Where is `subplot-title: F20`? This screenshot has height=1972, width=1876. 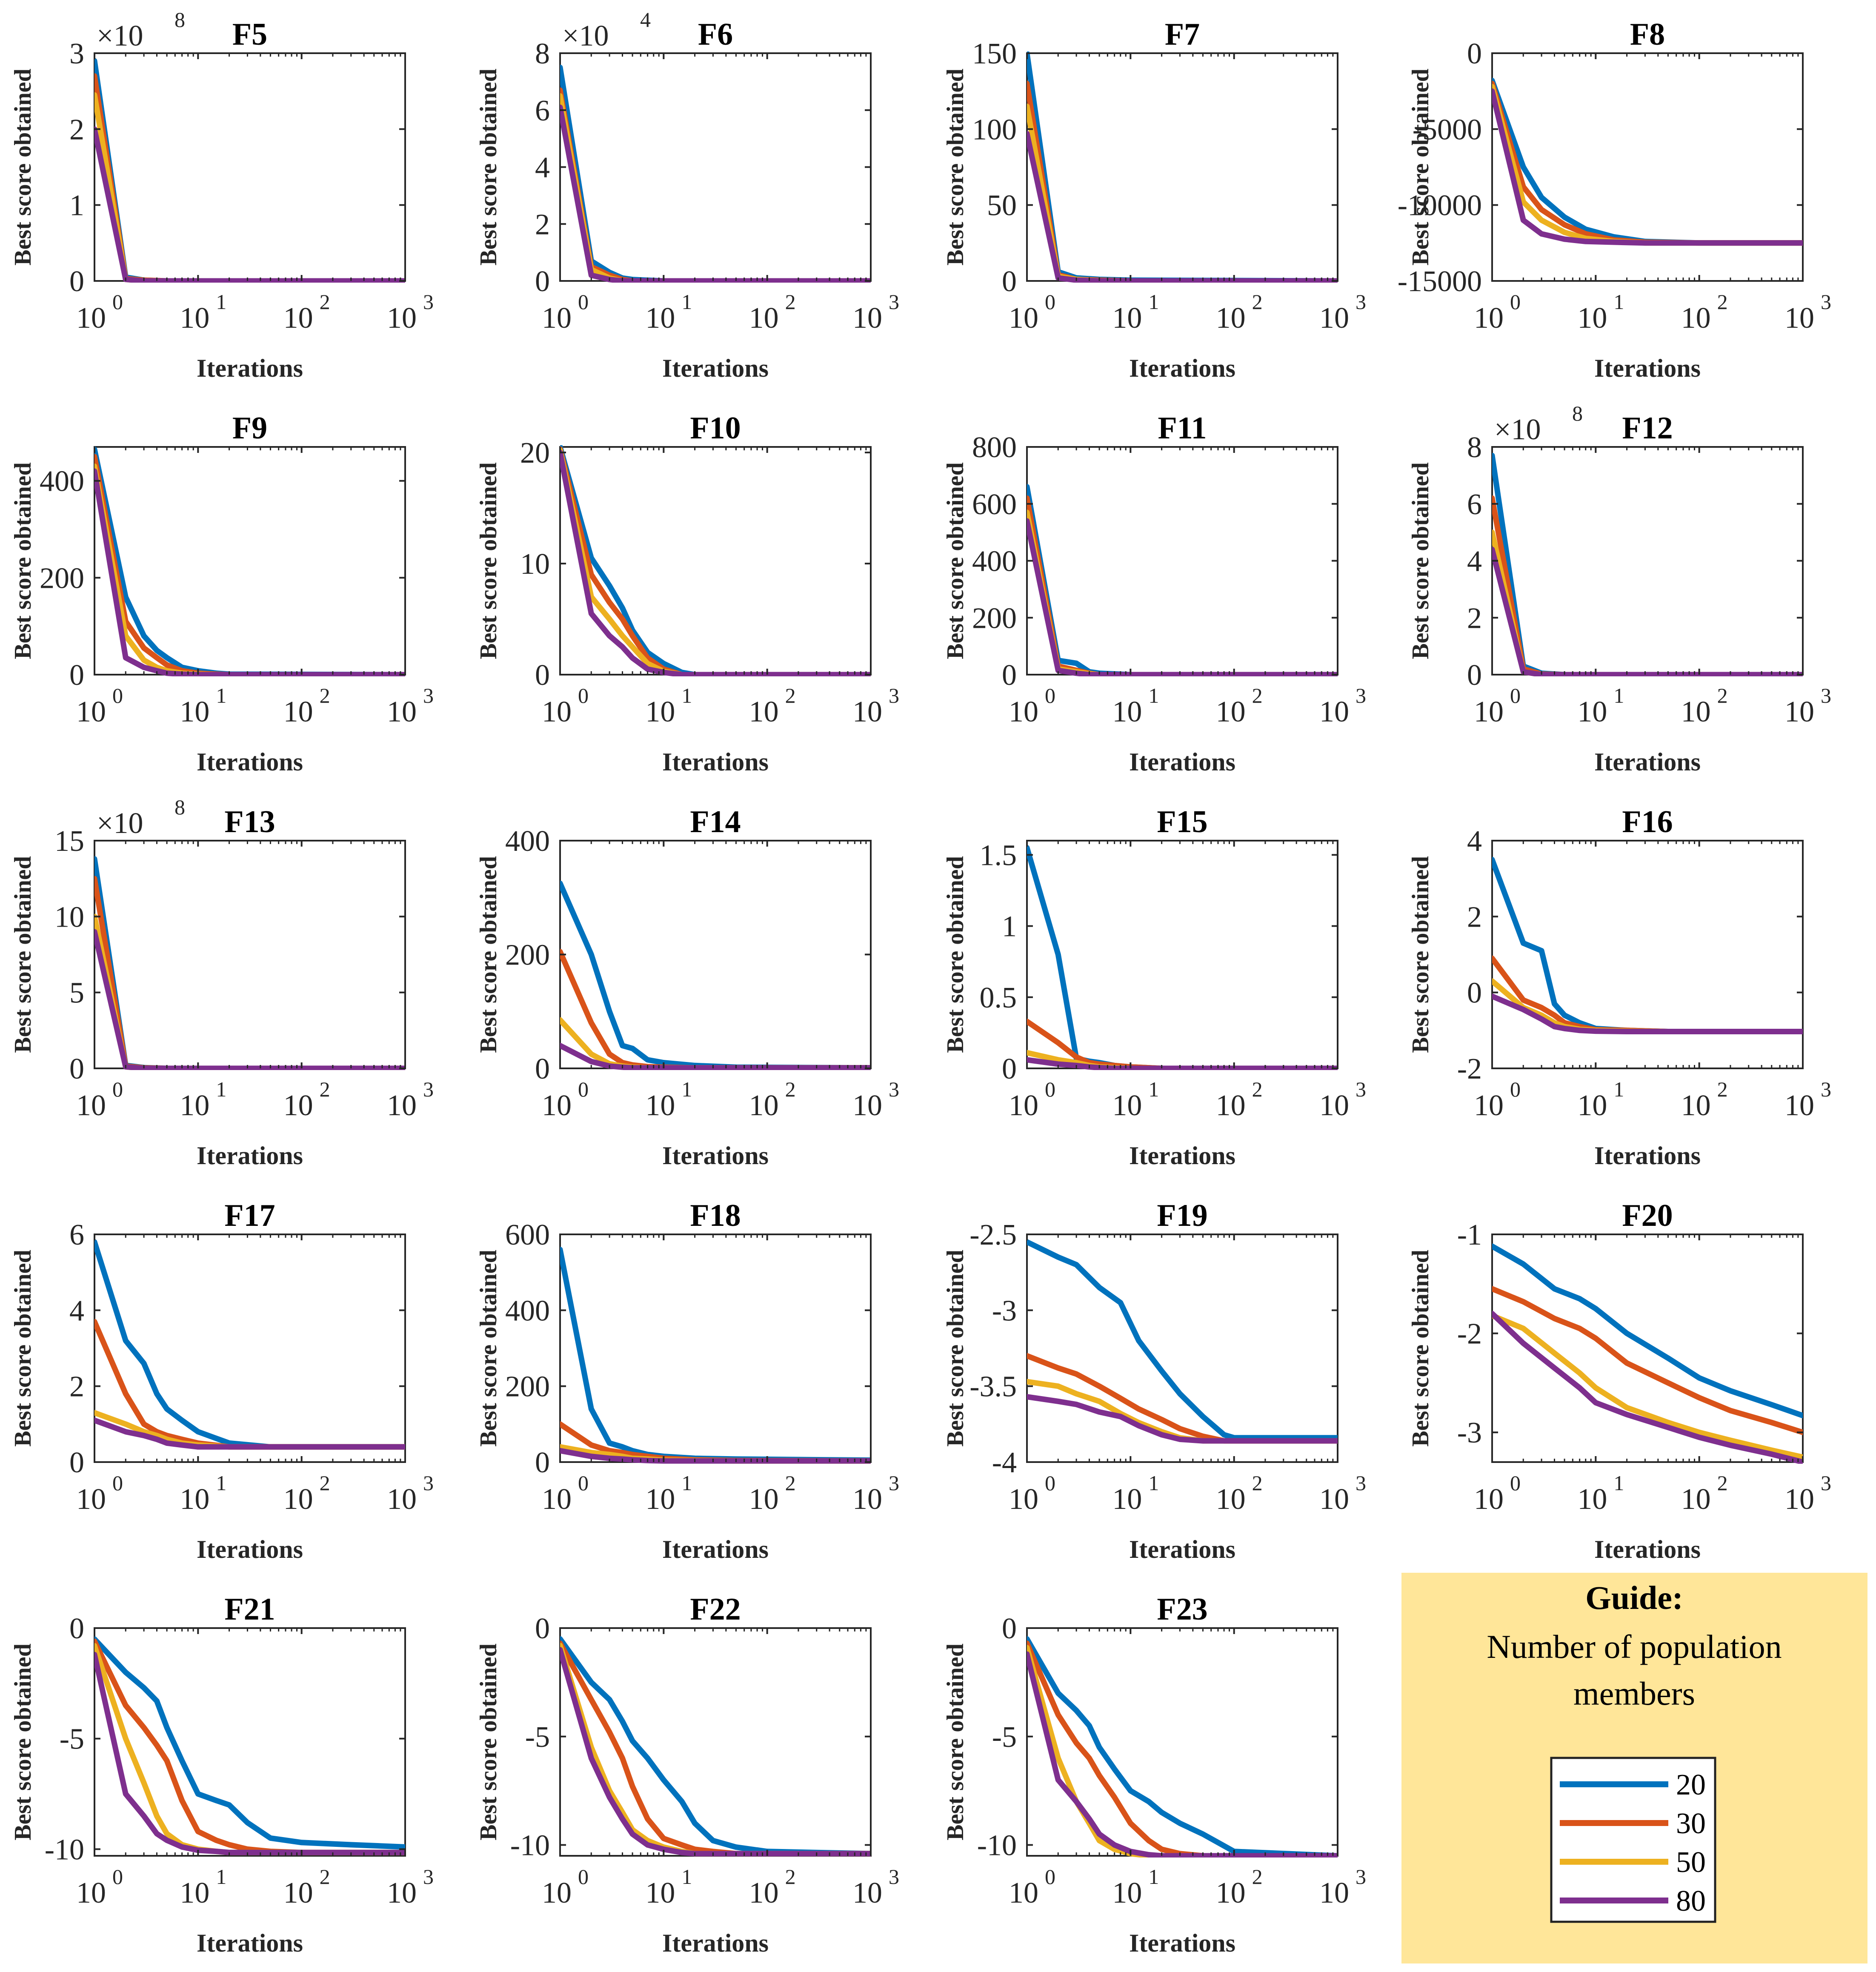 subplot-title: F20 is located at coordinates (1647, 1215).